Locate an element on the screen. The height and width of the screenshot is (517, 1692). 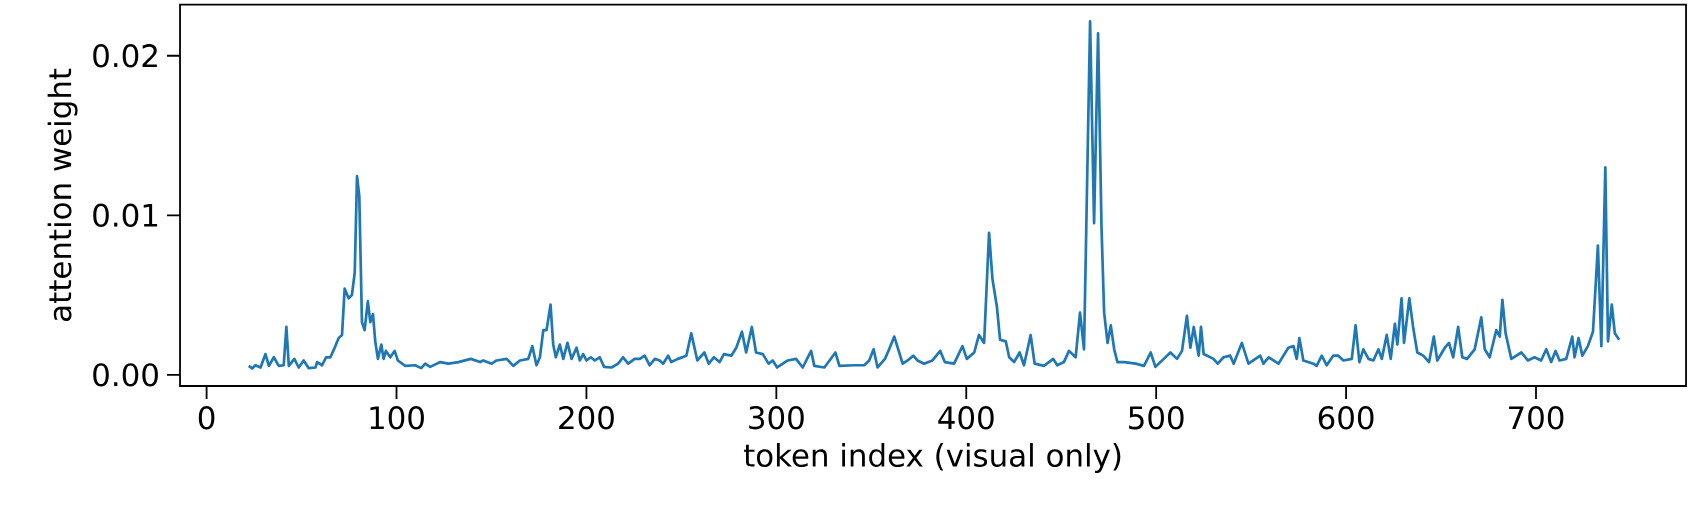
x-tick-label: 600 is located at coordinates (1346, 418).